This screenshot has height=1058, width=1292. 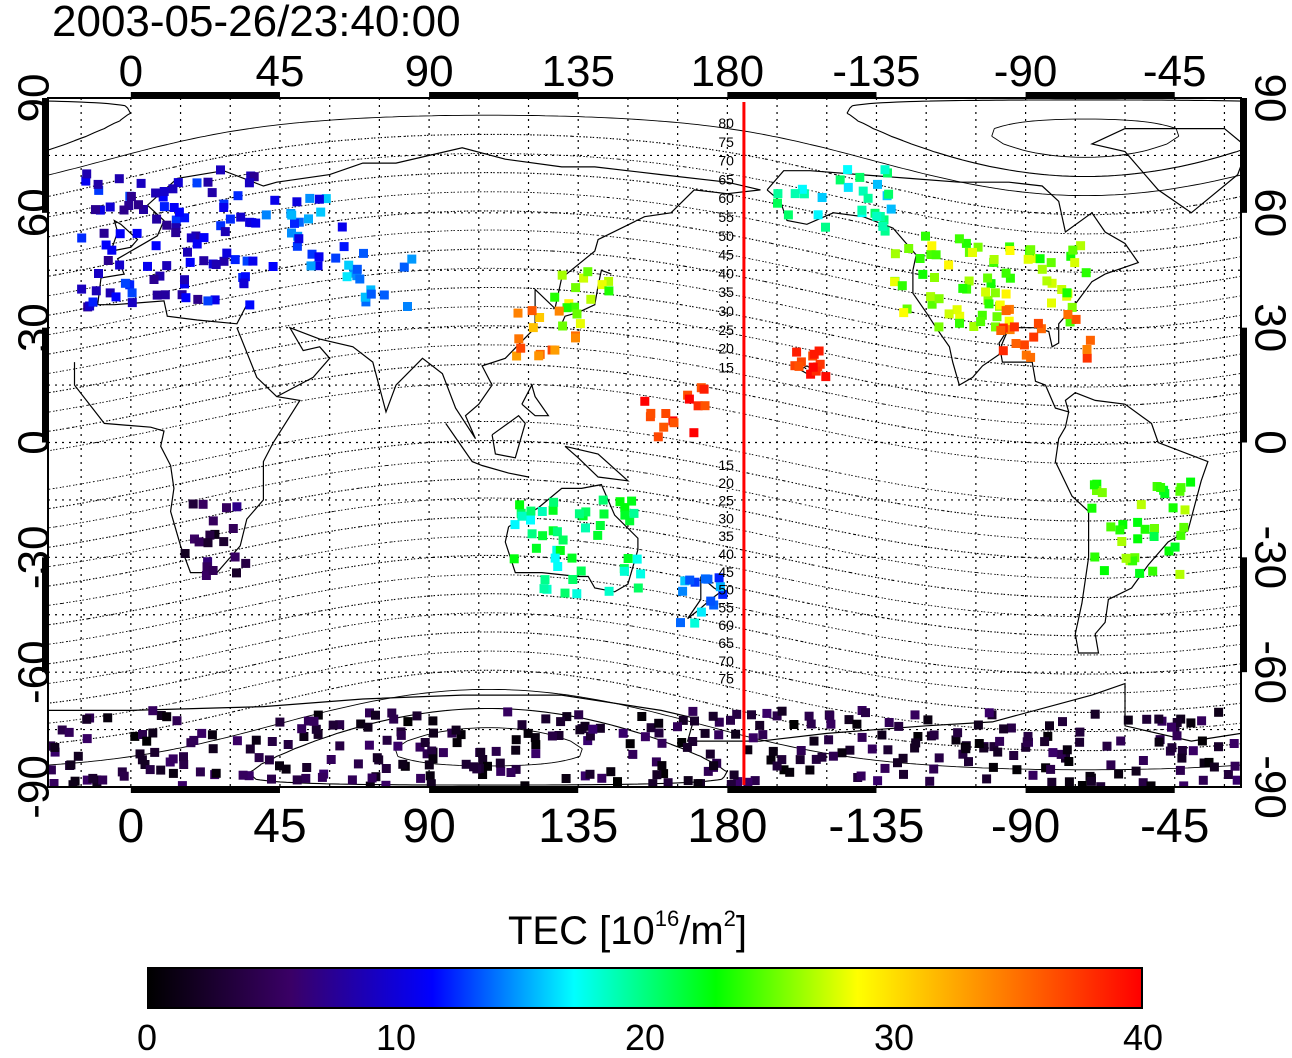 What do you see at coordinates (726, 123) in the screenshot?
I see `contour-label: 80` at bounding box center [726, 123].